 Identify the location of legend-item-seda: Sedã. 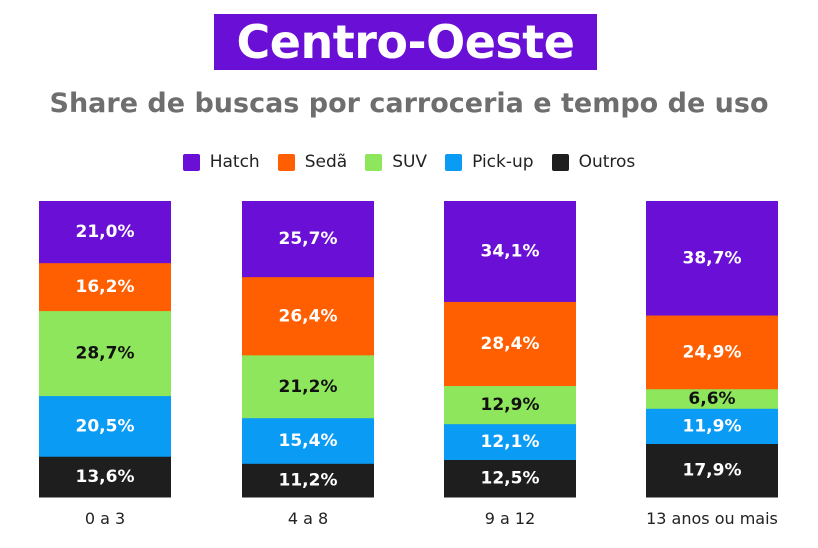
(312, 162).